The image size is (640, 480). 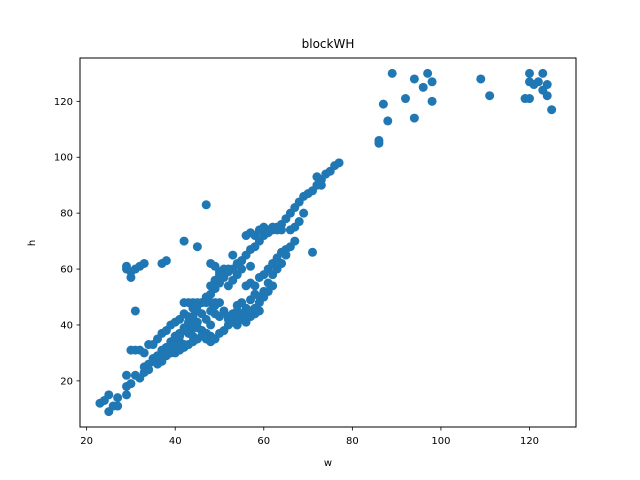 What do you see at coordinates (352, 441) in the screenshot?
I see `x-tick-label: 80` at bounding box center [352, 441].